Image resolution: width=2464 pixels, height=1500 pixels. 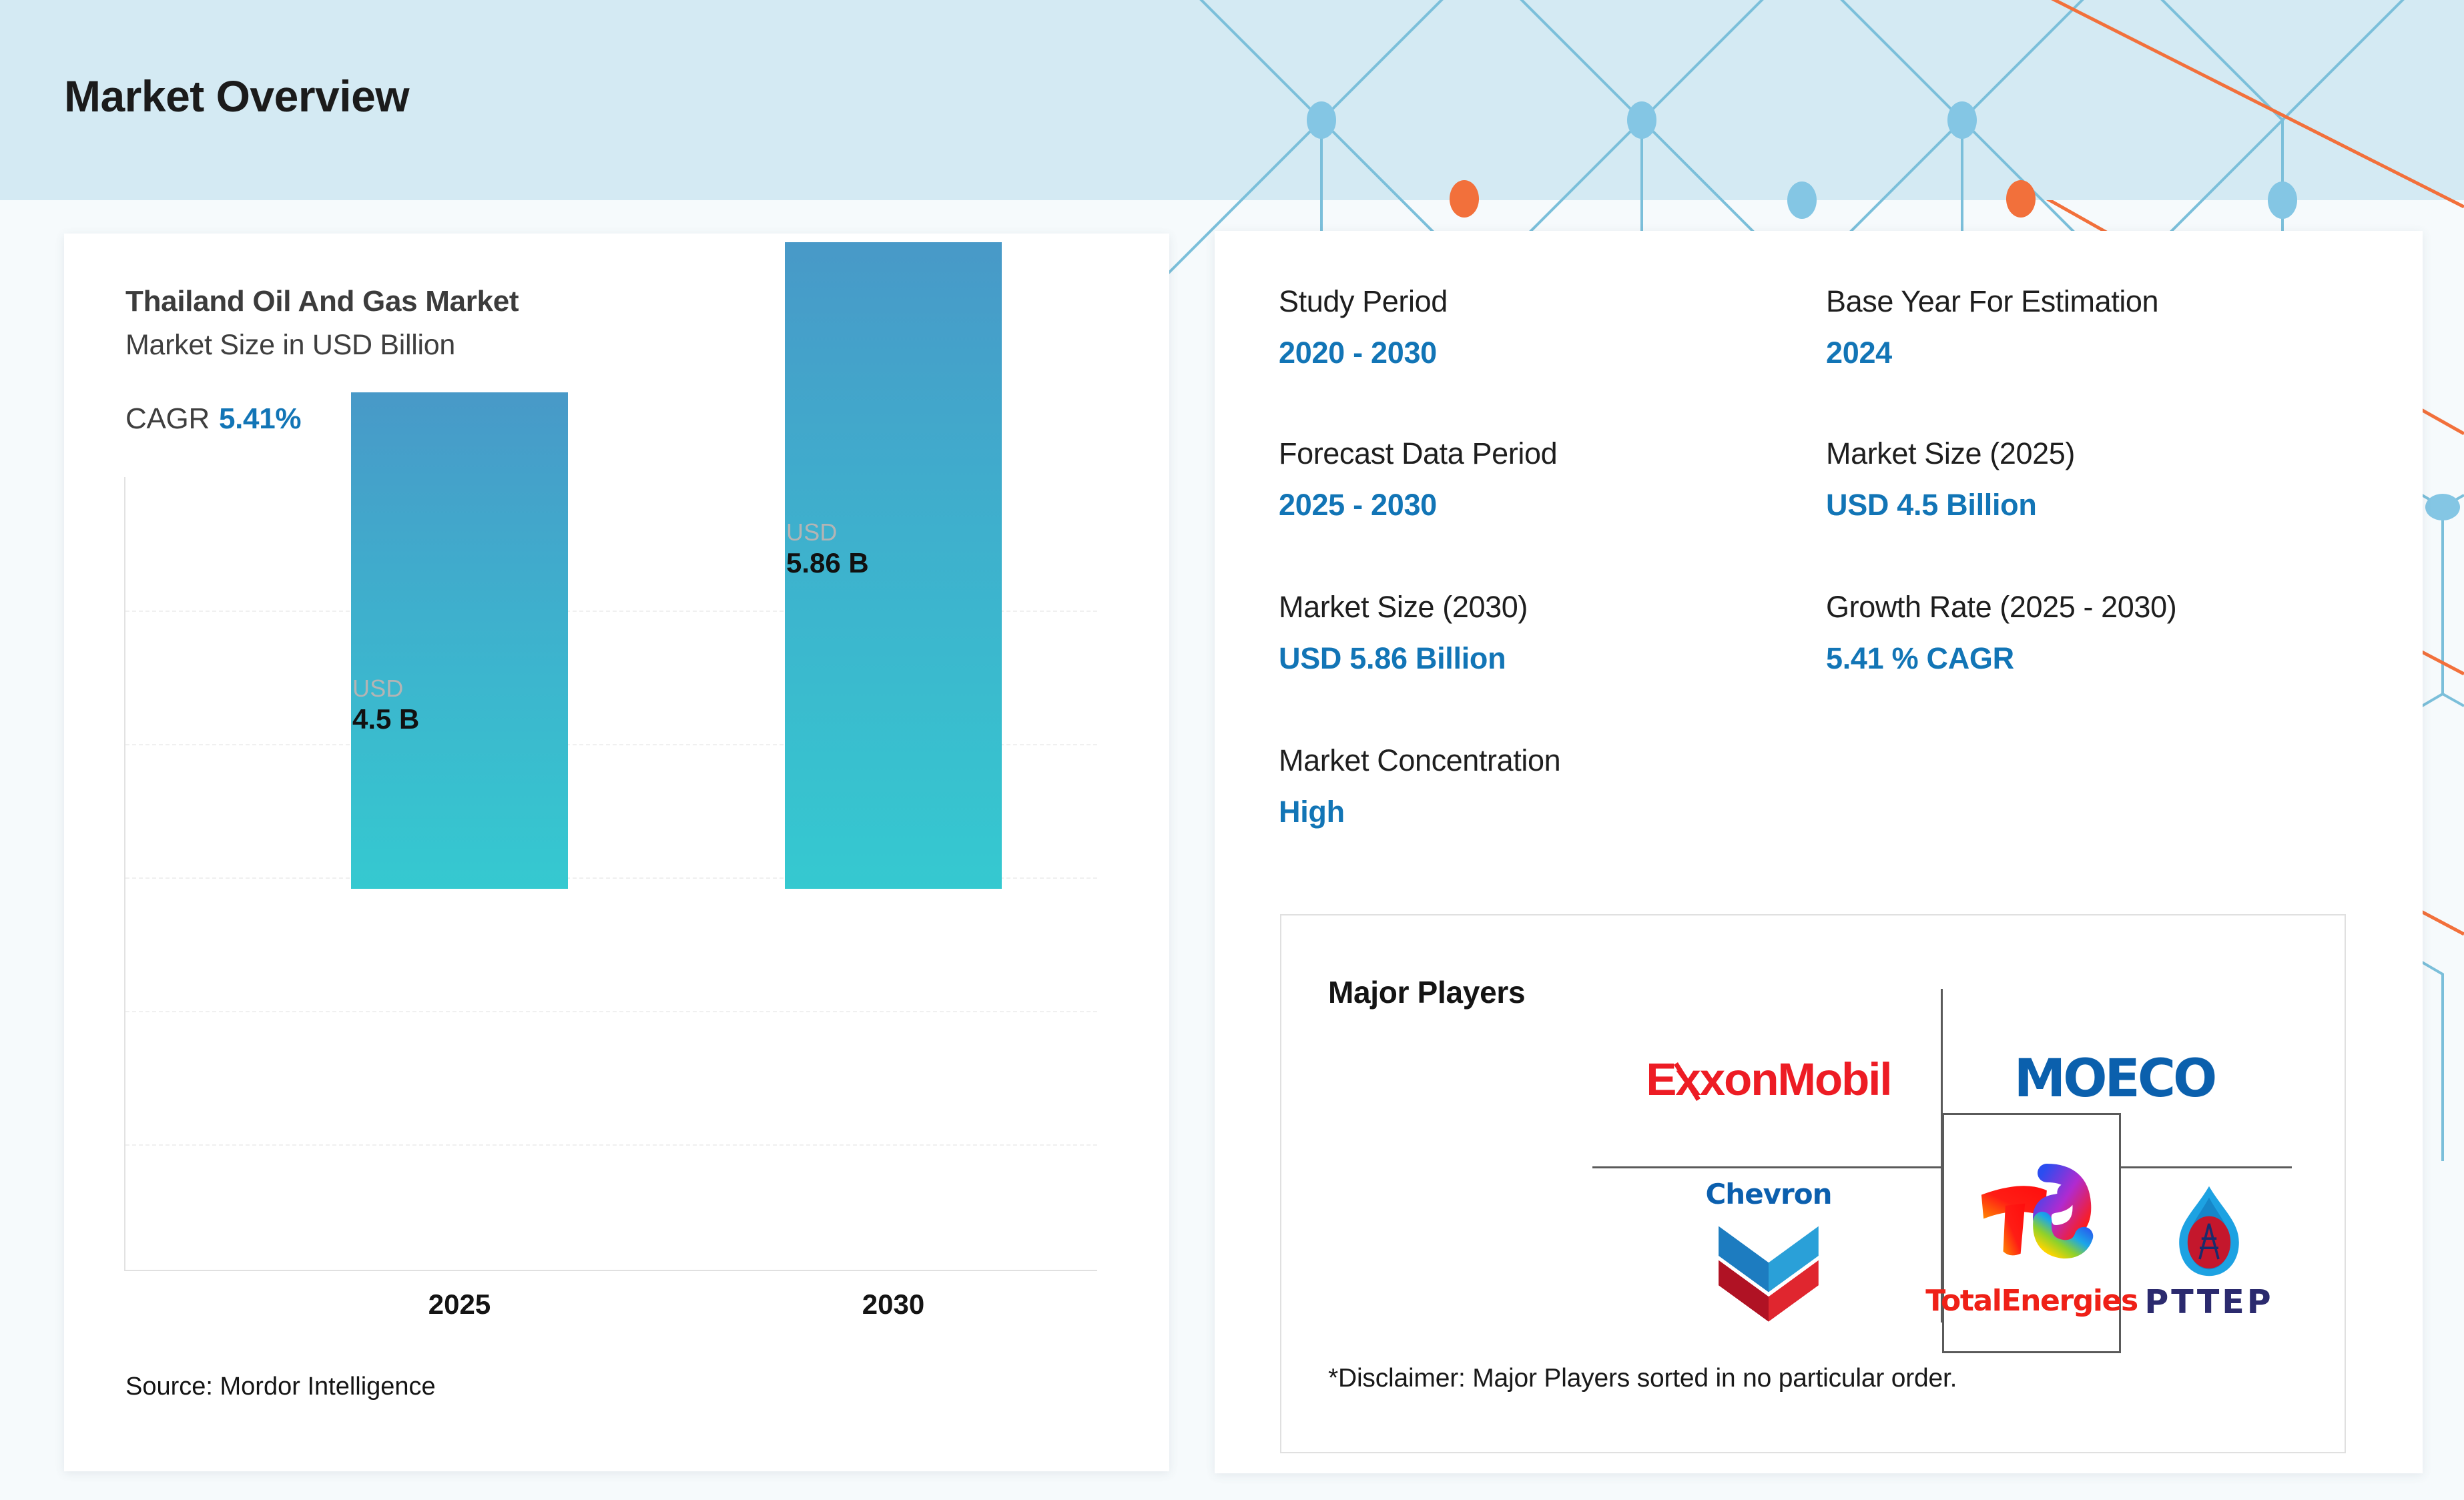 I want to click on x-tick-2025: 2025, so click(x=459, y=1304).